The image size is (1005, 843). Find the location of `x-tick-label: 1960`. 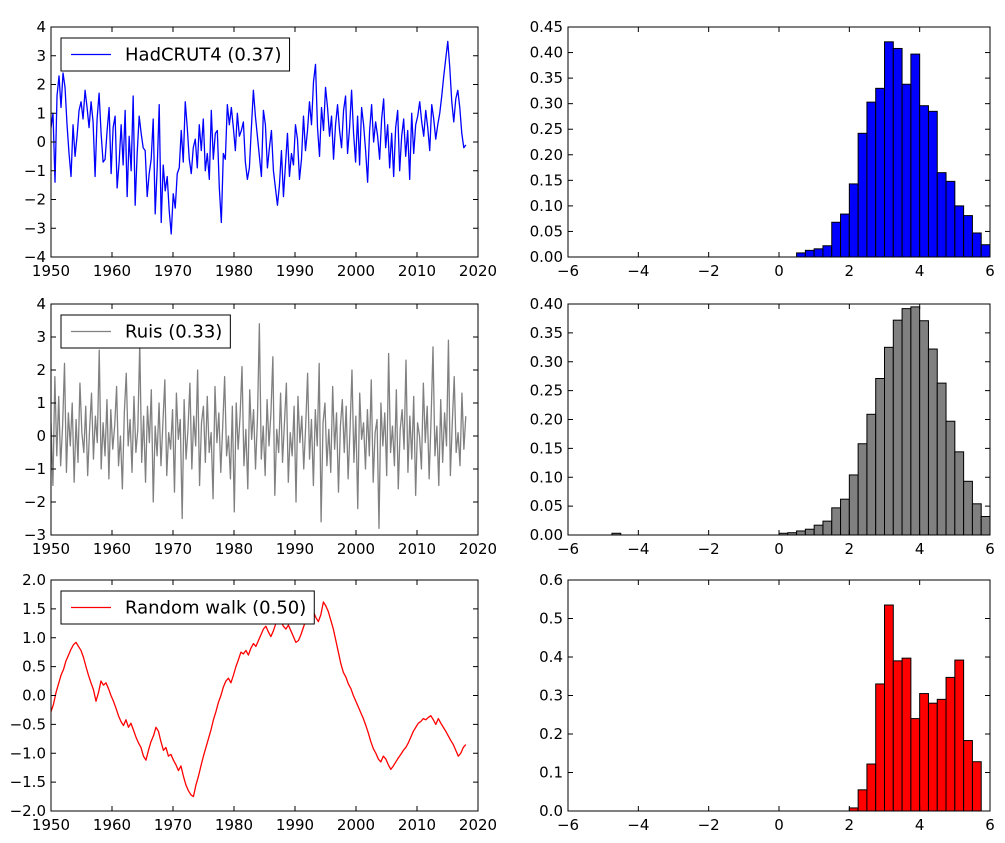

x-tick-label: 1960 is located at coordinates (112, 825).